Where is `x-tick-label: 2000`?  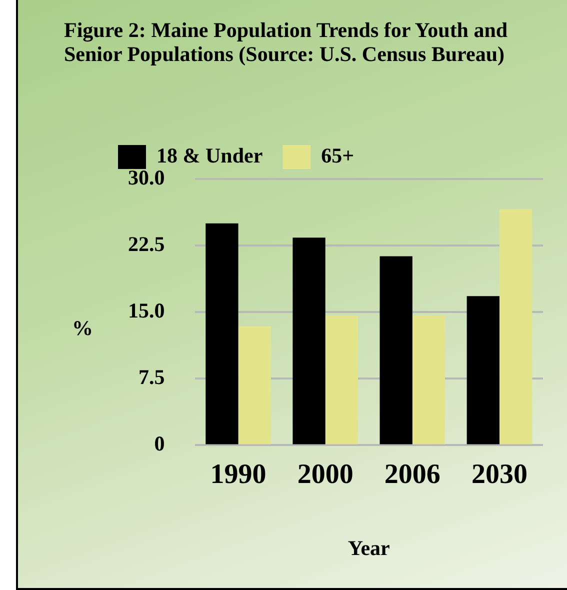 x-tick-label: 2000 is located at coordinates (325, 474).